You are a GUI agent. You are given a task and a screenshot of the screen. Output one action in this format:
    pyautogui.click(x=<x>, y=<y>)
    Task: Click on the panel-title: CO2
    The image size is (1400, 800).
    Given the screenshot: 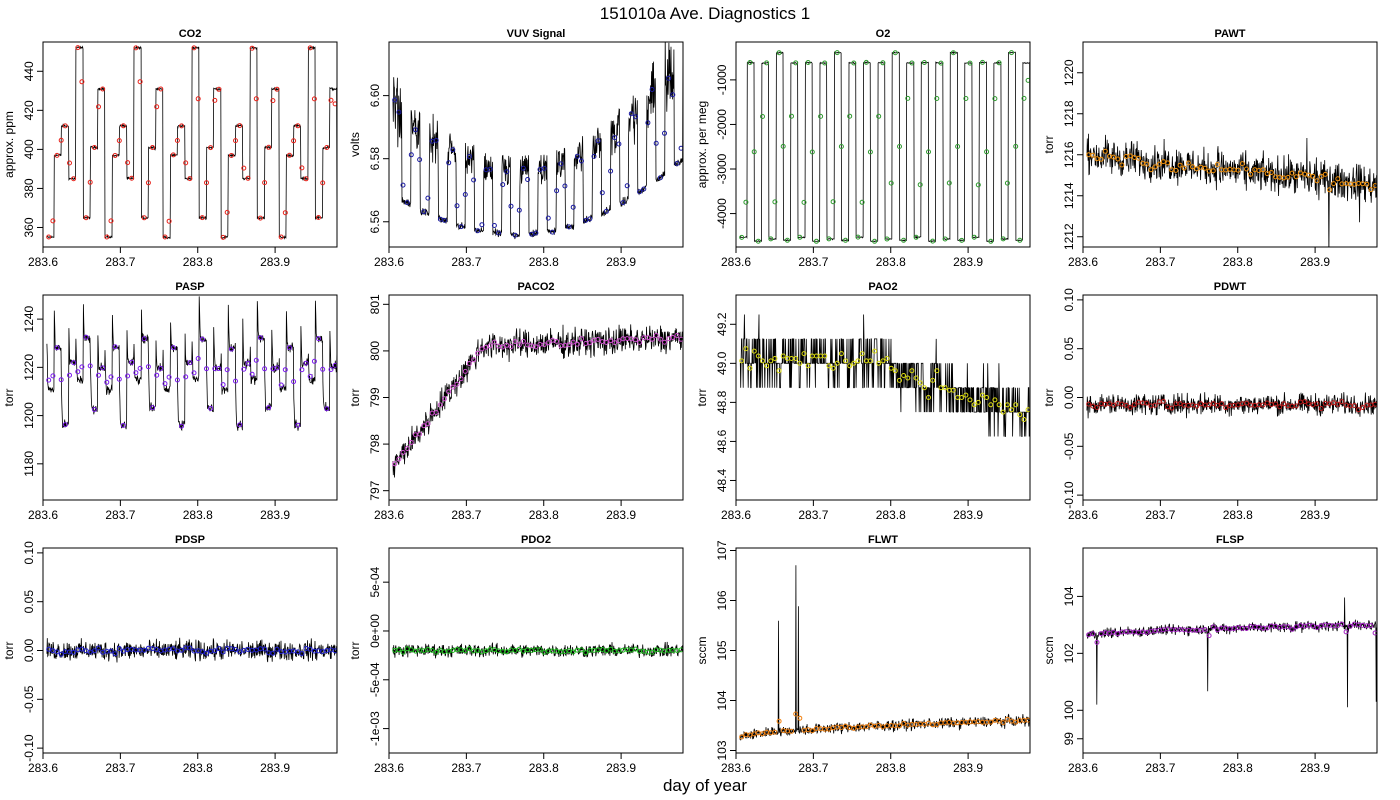 What is the action you would take?
    pyautogui.click(x=190, y=34)
    